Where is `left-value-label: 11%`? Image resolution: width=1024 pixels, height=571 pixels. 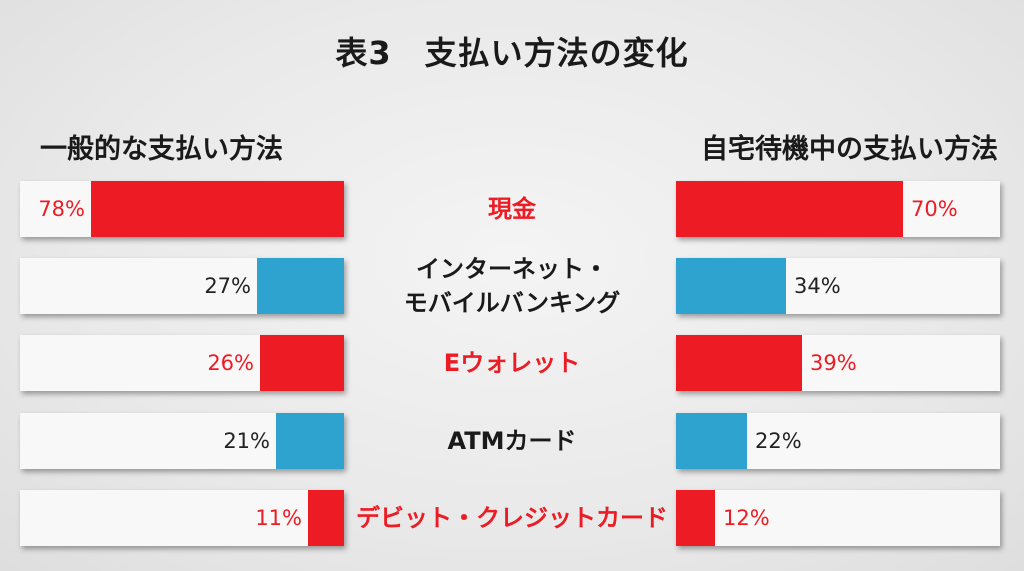 left-value-label: 11% is located at coordinates (278, 518).